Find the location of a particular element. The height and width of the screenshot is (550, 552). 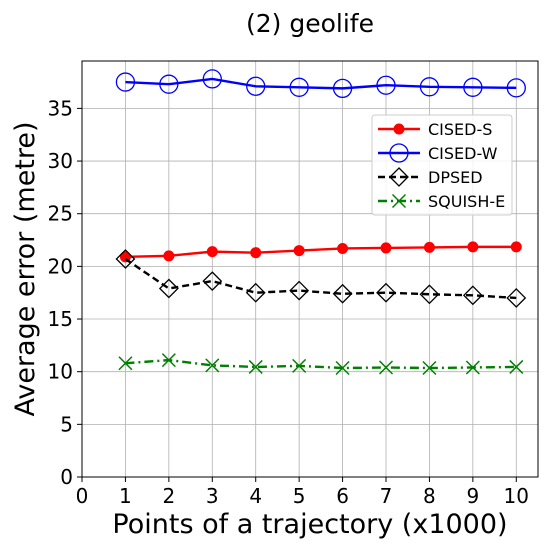

y-tick-label: 25 is located at coordinates (60, 214).